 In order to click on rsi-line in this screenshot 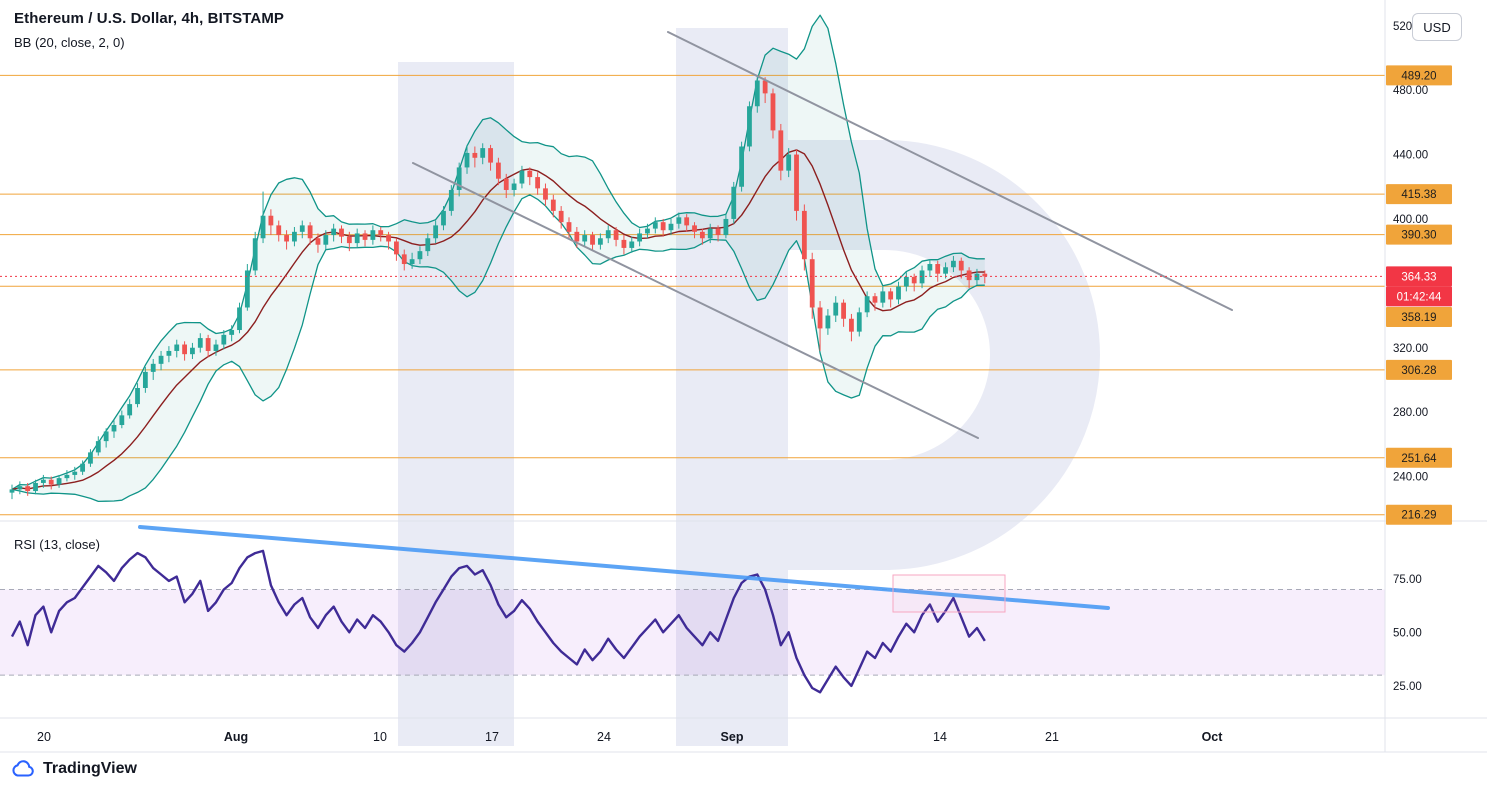, I will do `click(498, 621)`.